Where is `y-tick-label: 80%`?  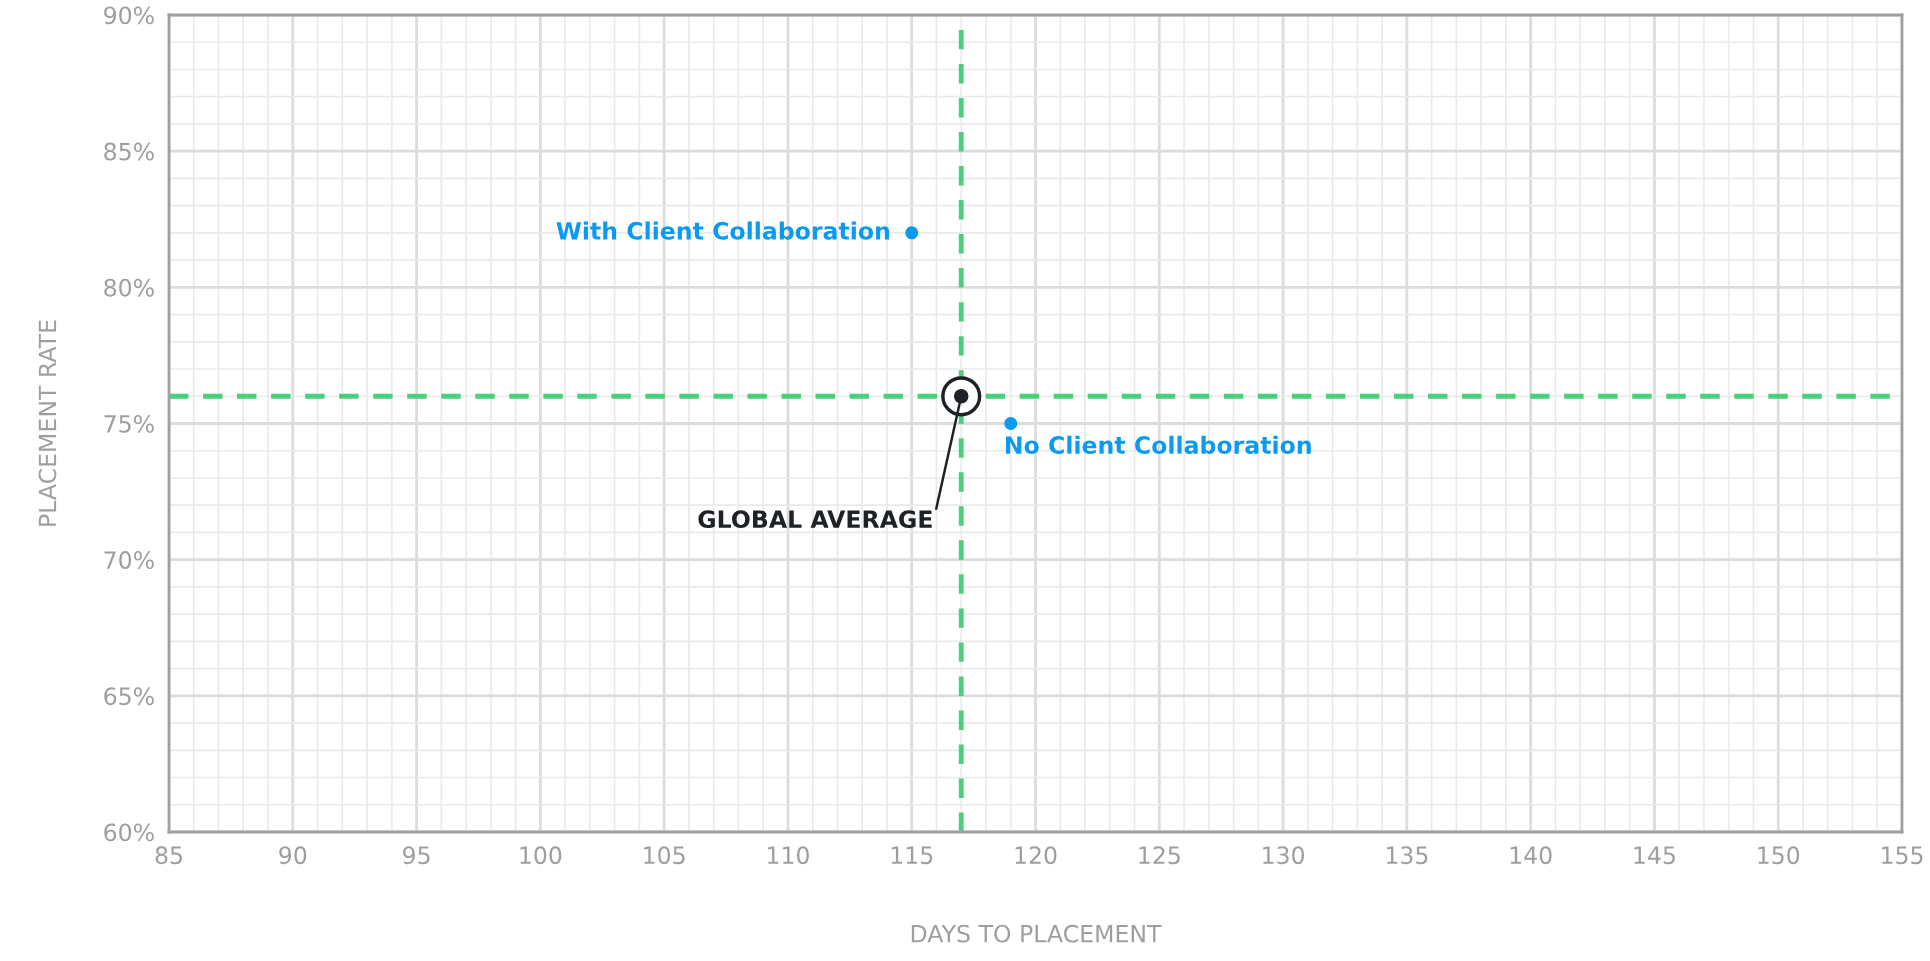 y-tick-label: 80% is located at coordinates (129, 287).